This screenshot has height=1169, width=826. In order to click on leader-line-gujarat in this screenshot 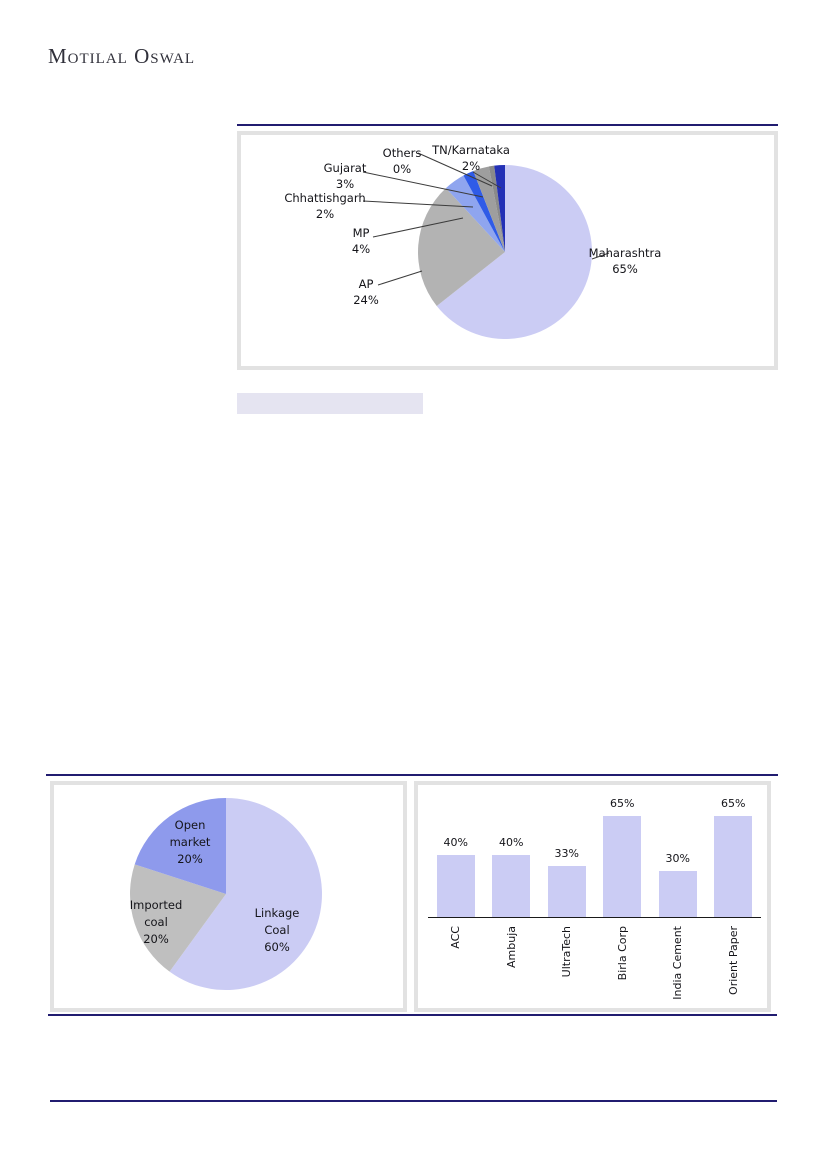, I will do `click(423, 184)`.